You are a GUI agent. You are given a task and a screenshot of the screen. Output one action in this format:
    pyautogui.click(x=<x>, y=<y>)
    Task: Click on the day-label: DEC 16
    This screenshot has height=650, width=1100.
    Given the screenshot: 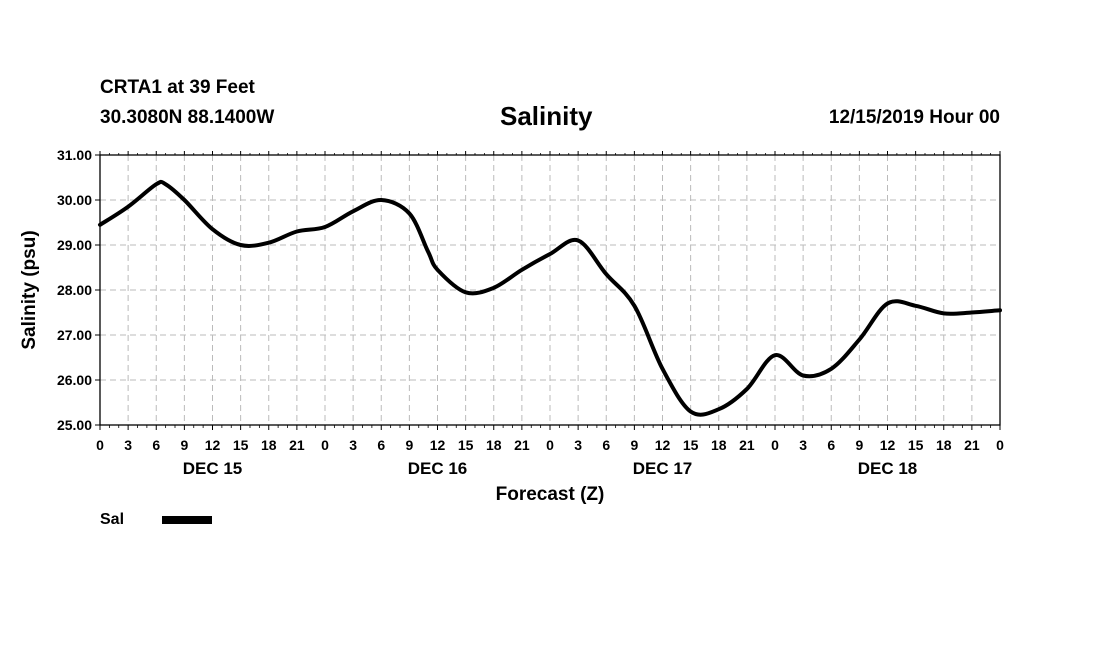 What is the action you would take?
    pyautogui.click(x=438, y=468)
    